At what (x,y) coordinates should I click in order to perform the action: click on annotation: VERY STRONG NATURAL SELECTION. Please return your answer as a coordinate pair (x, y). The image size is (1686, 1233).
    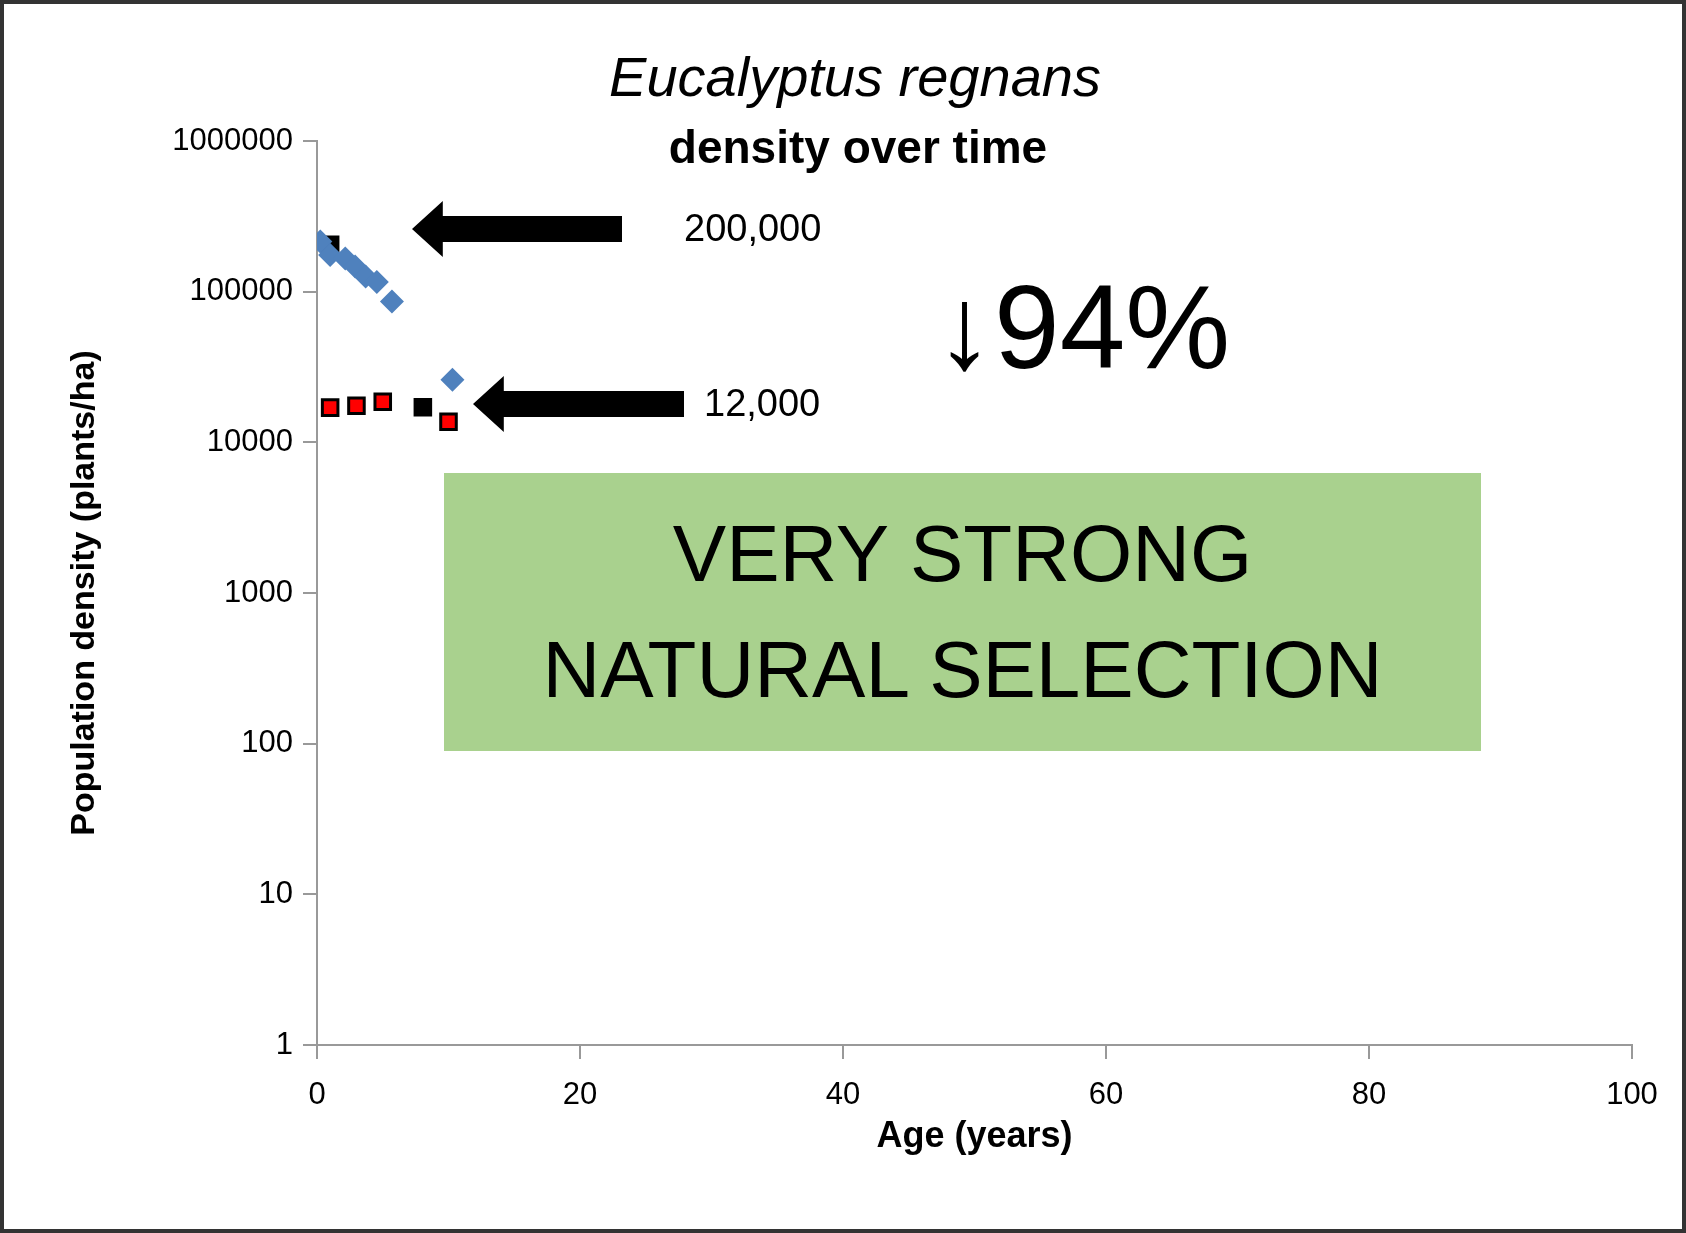
    Looking at the image, I should click on (962, 612).